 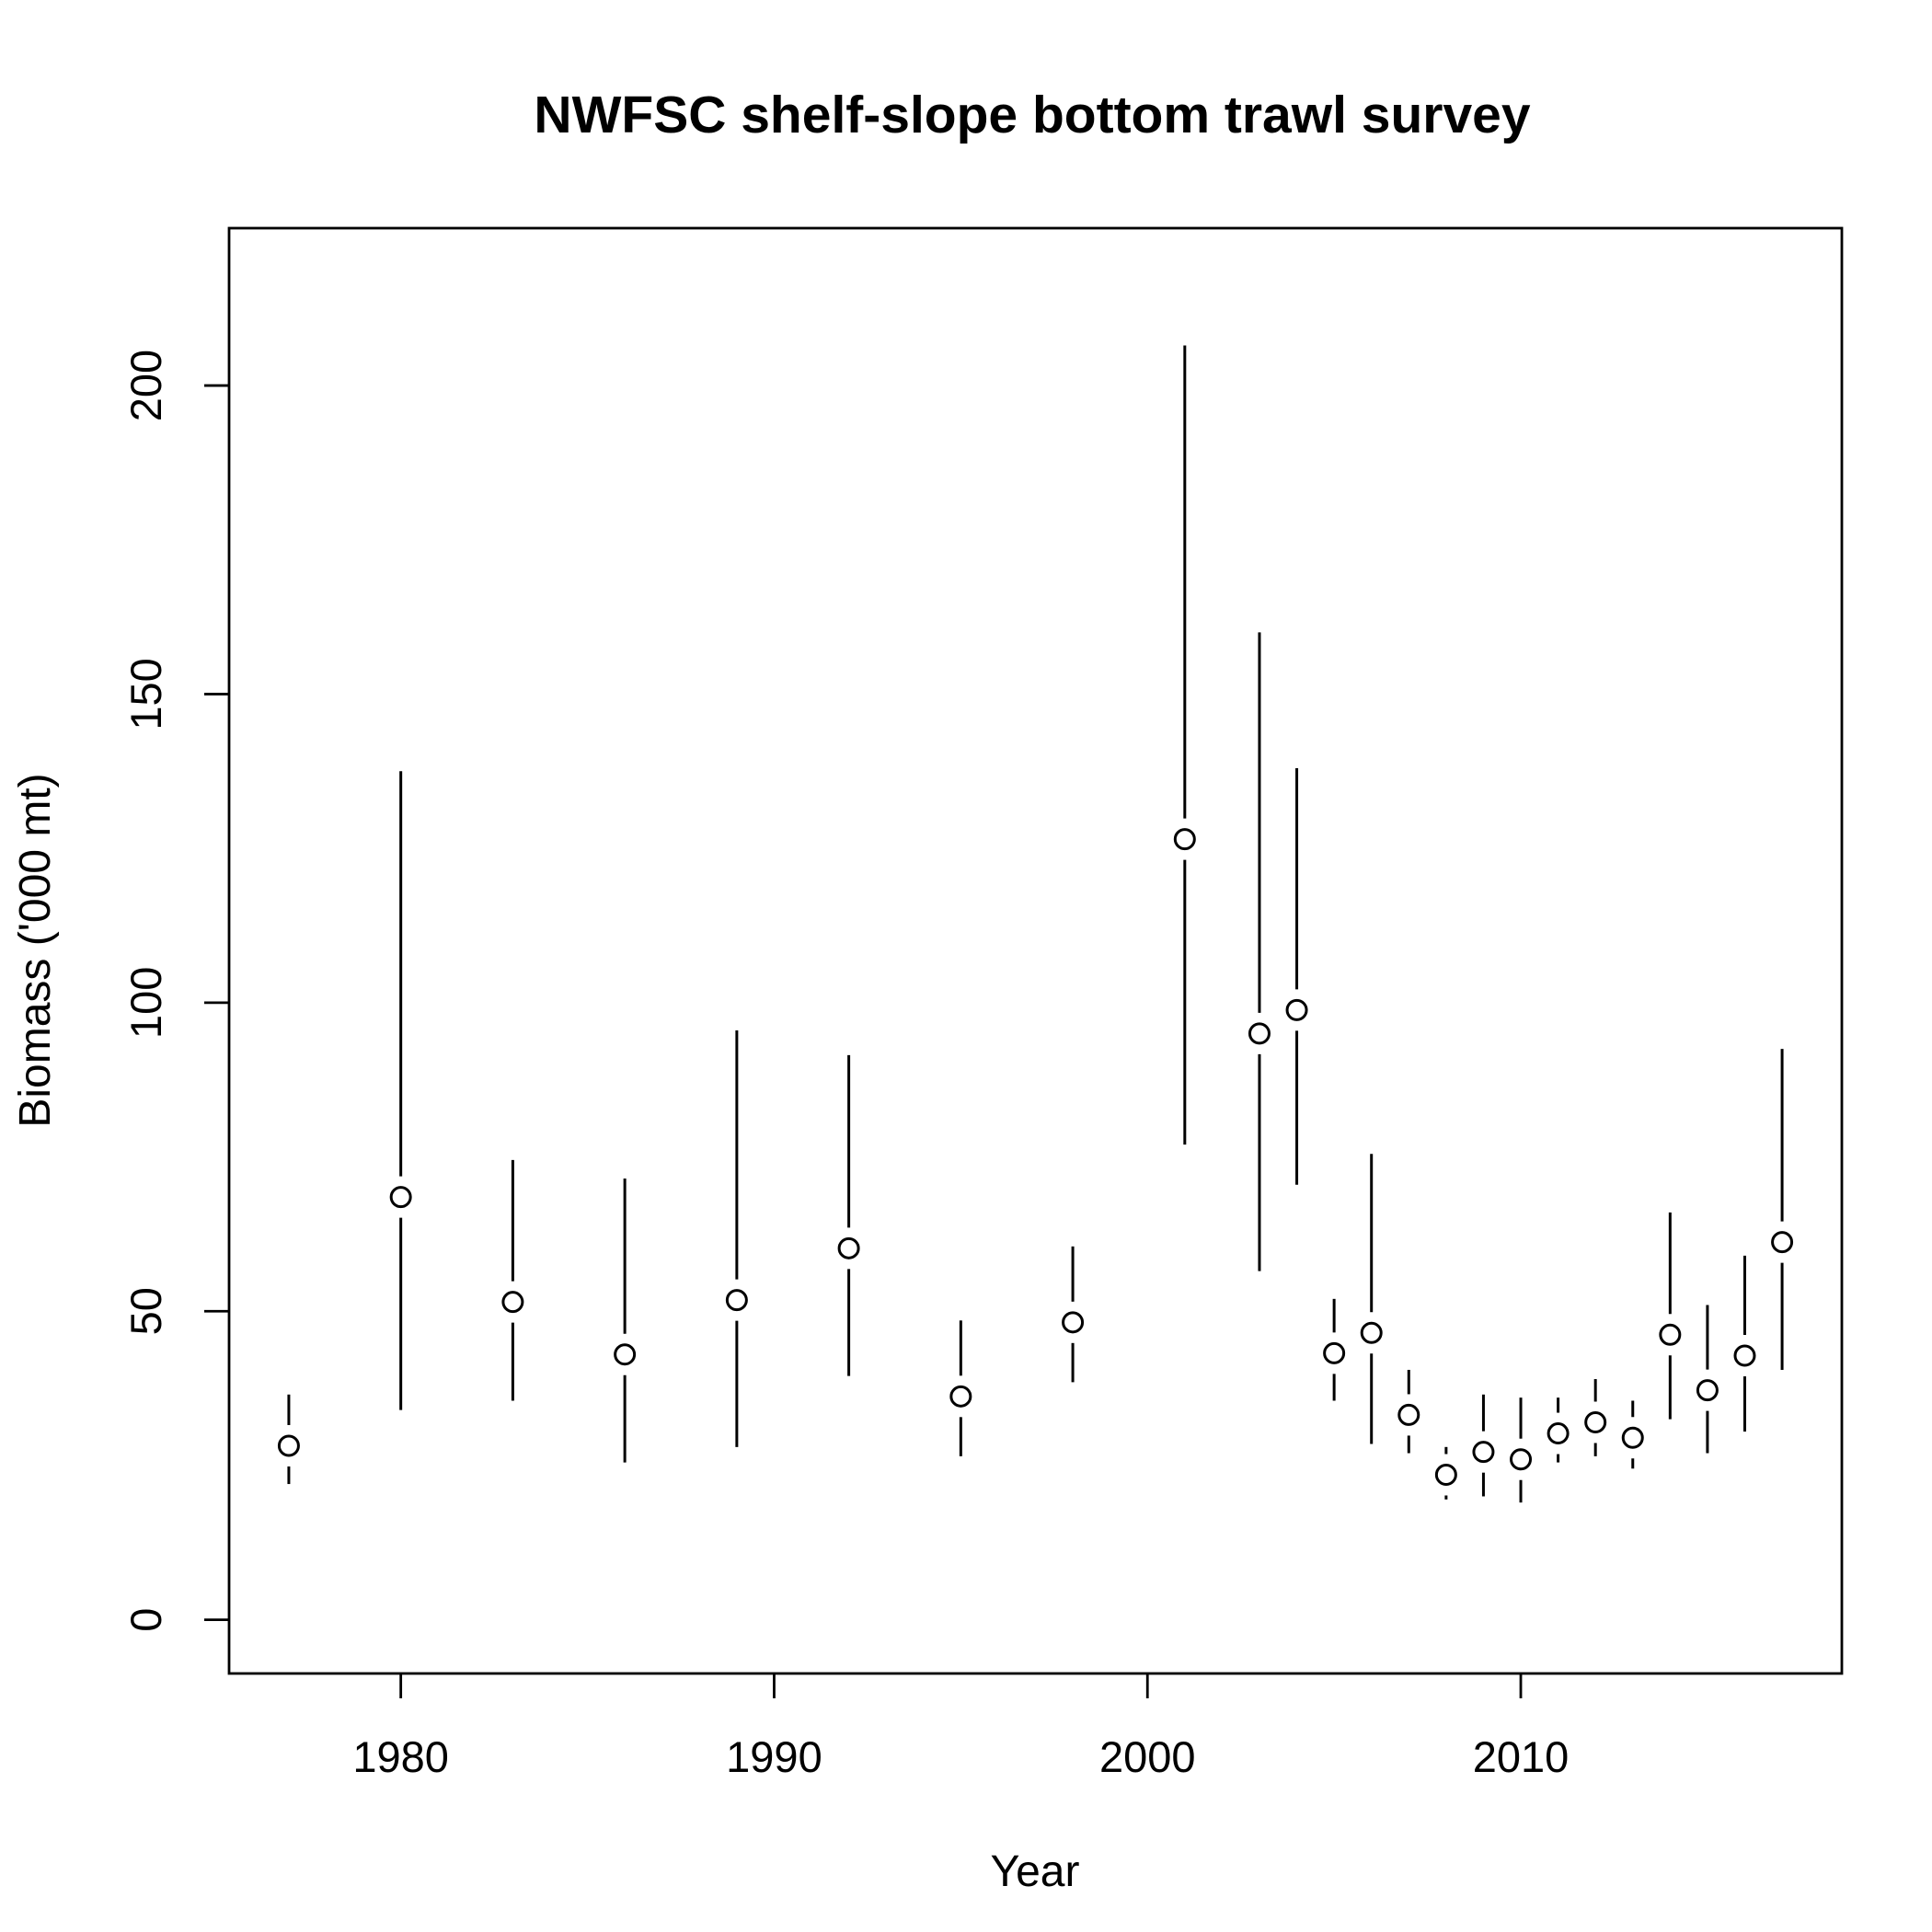 What do you see at coordinates (774, 1756) in the screenshot?
I see `x-tick-label: 1990` at bounding box center [774, 1756].